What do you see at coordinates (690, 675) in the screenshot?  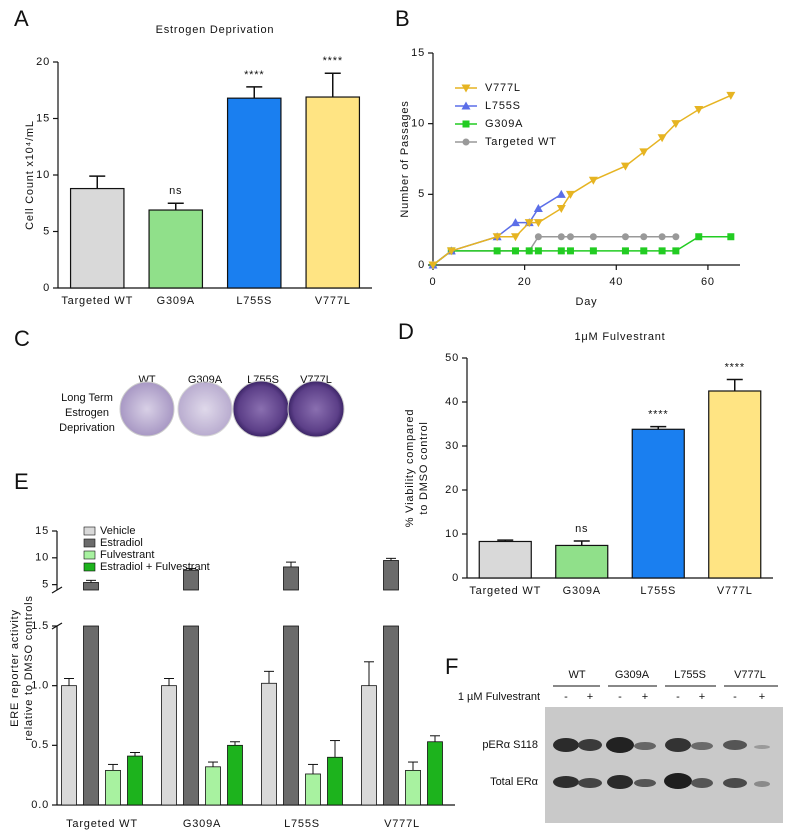 I see `lane-label: L755S` at bounding box center [690, 675].